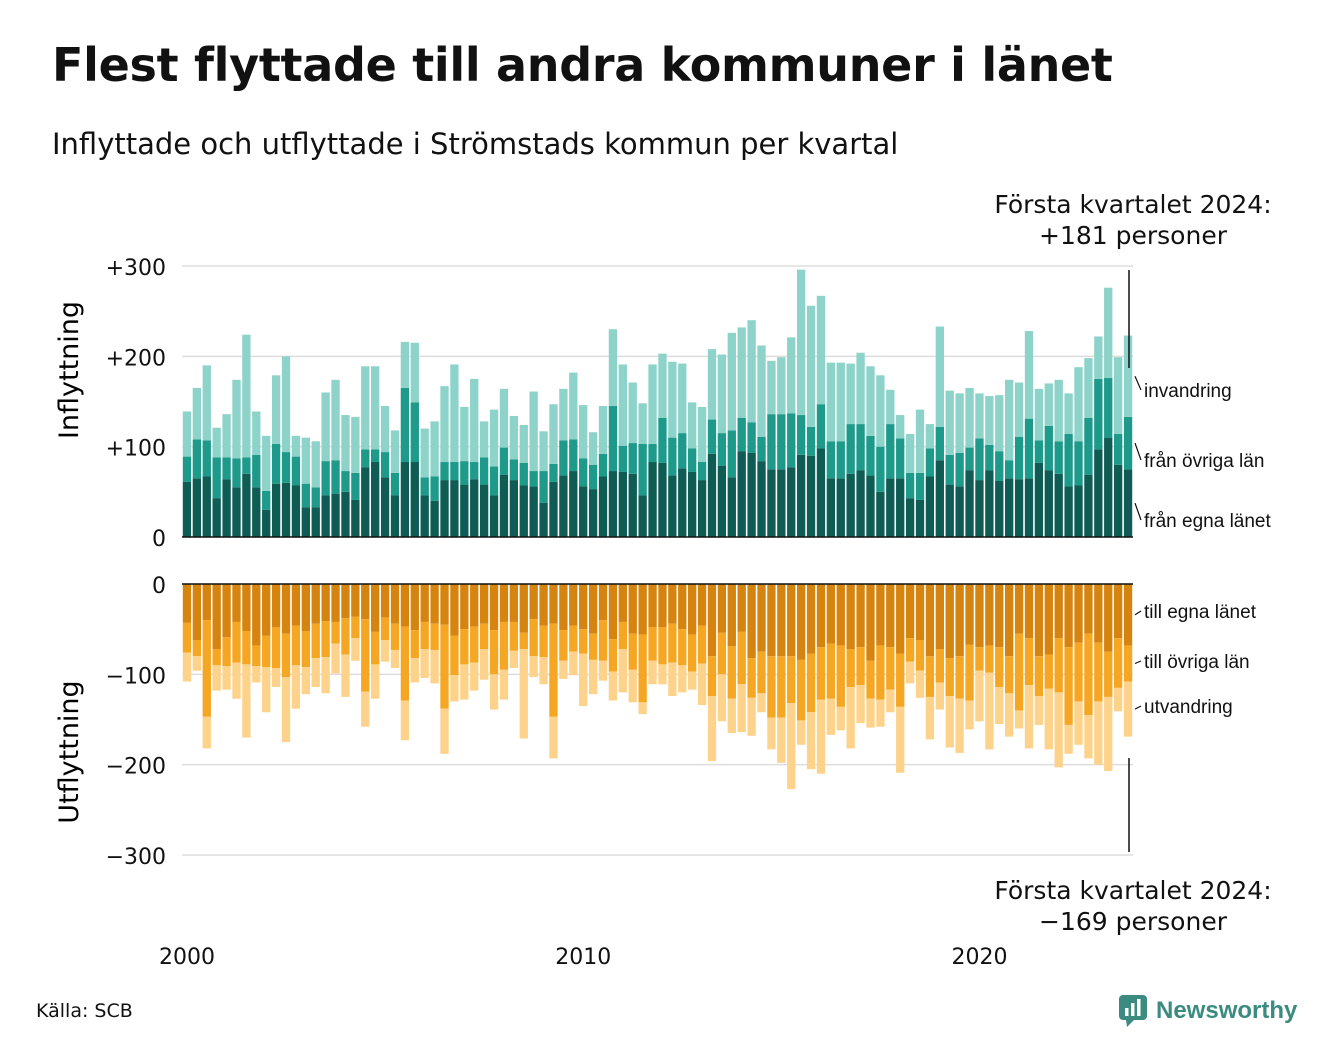  I want to click on annotation-outflow: Första kvartalet 2024: −169 personer, so click(1133, 906).